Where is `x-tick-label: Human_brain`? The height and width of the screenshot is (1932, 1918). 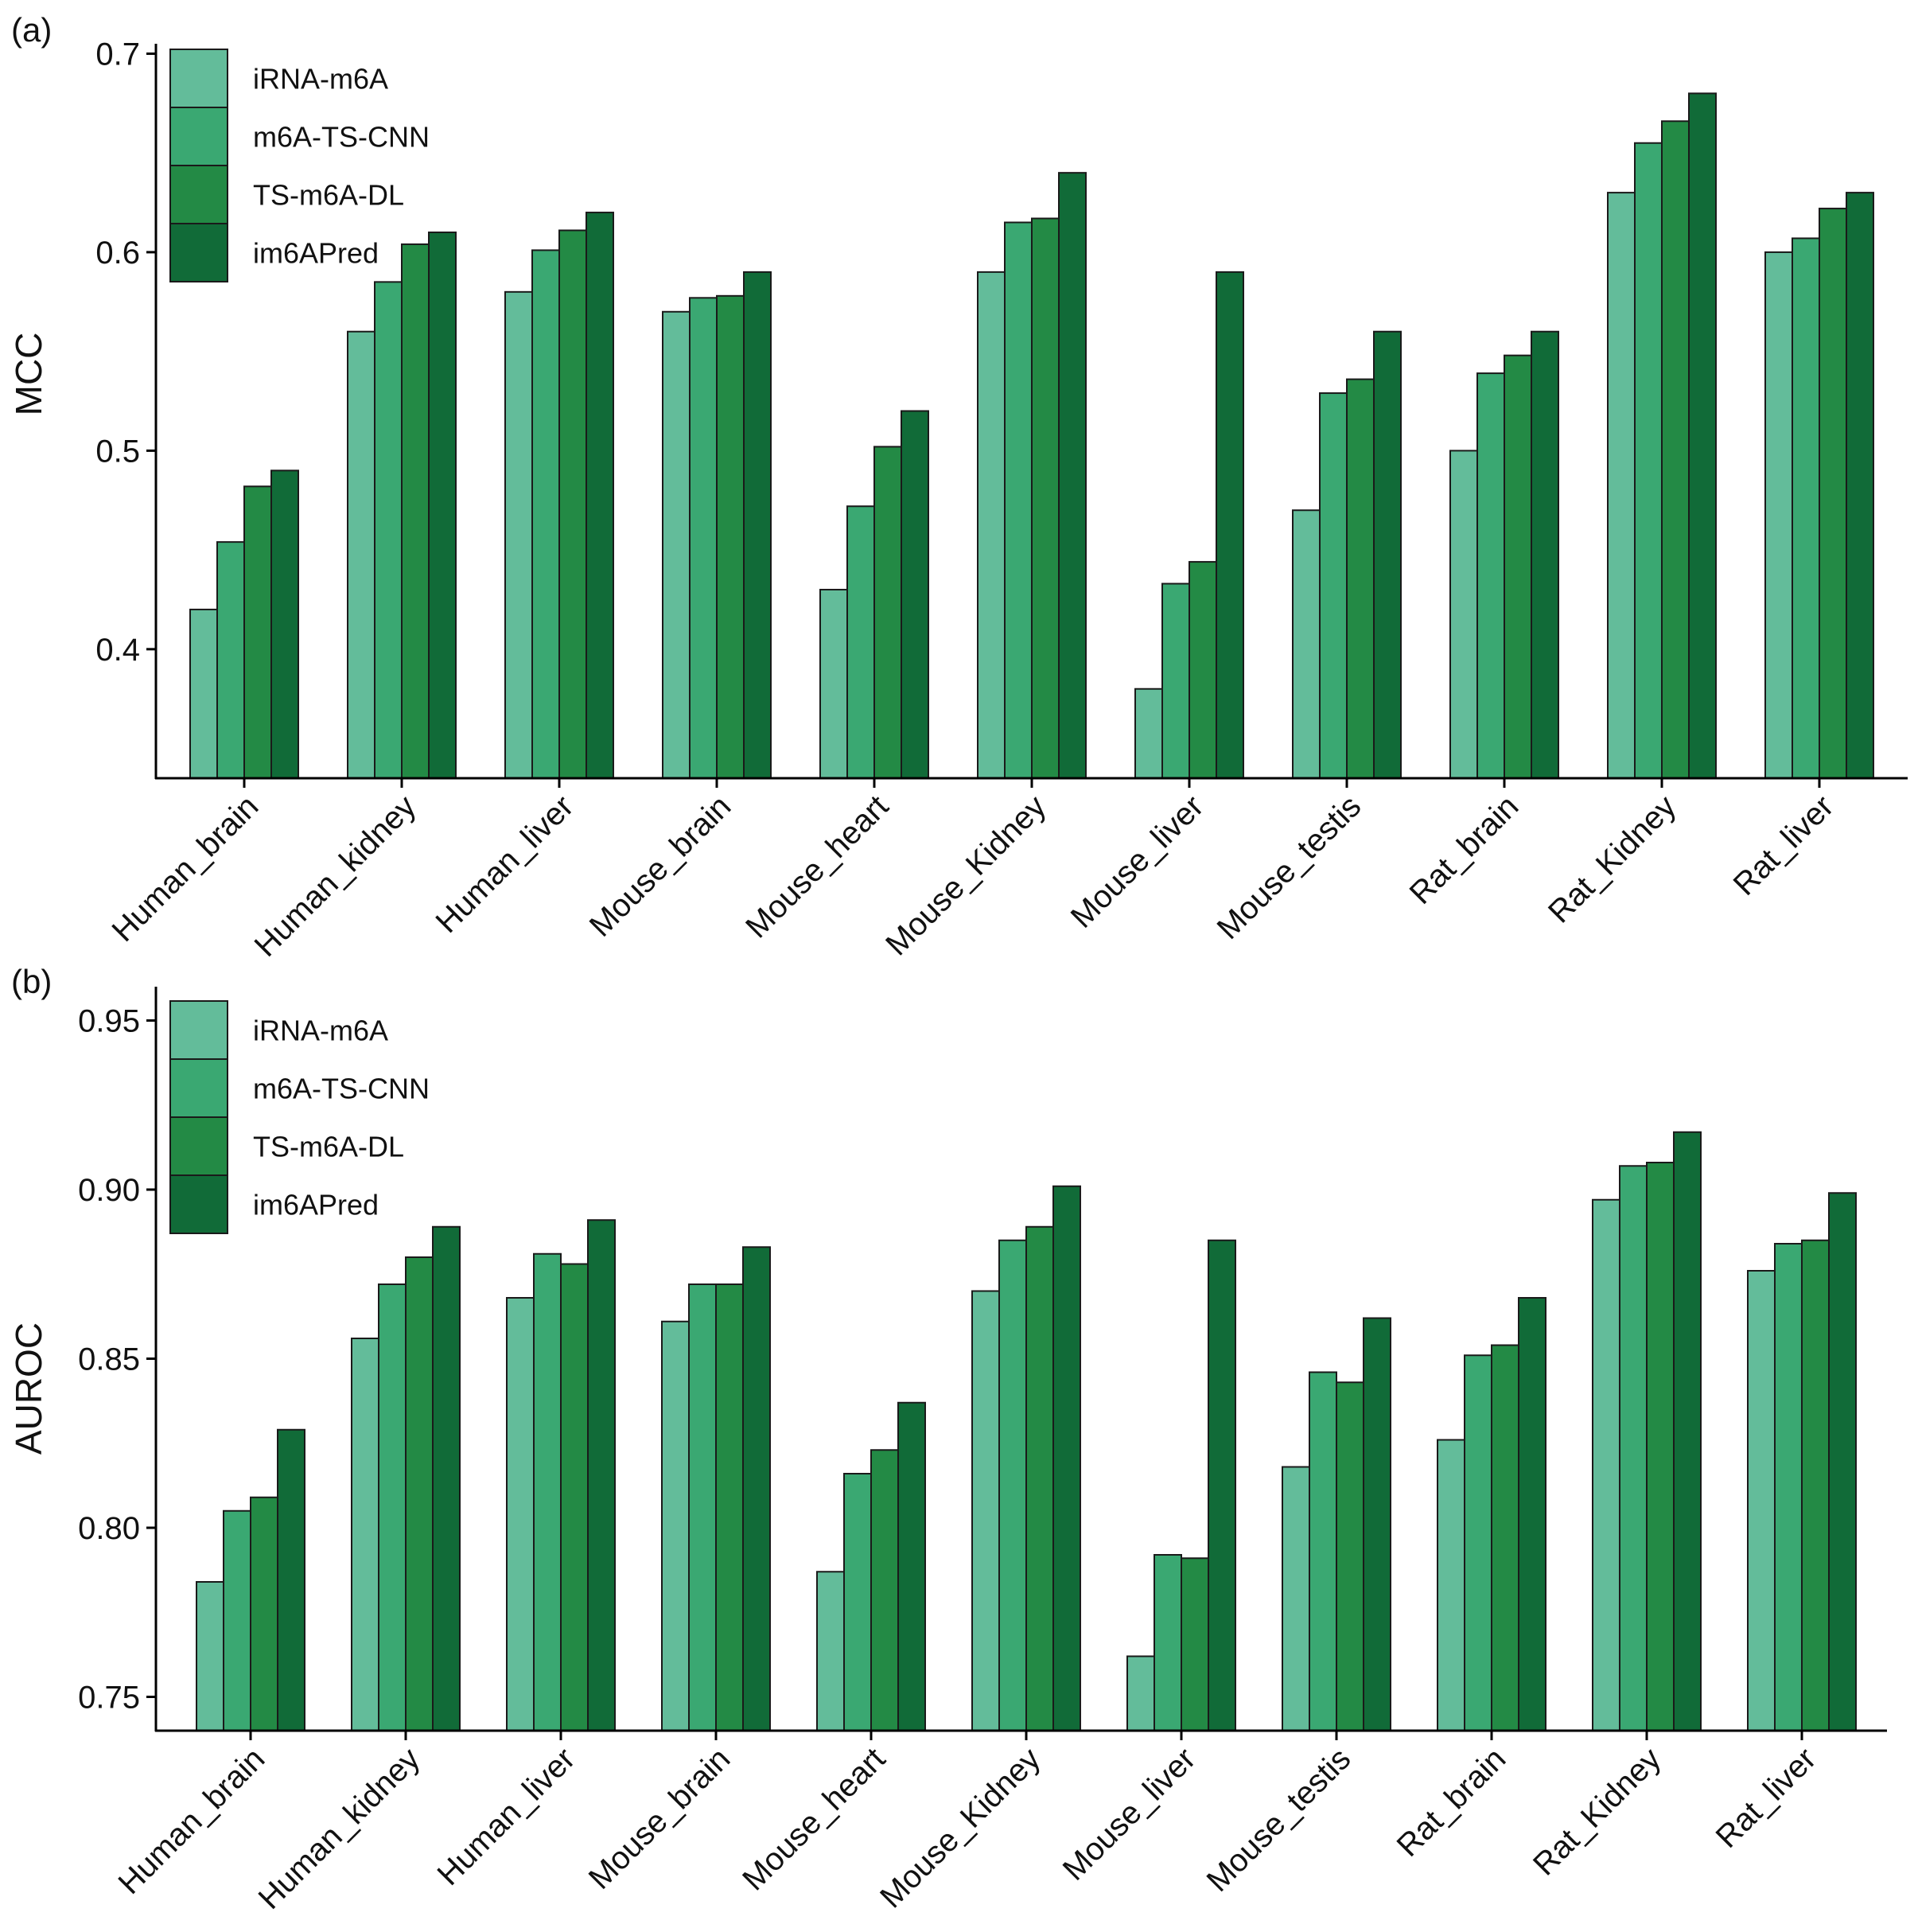
x-tick-label: Human_brain is located at coordinates (185, 868).